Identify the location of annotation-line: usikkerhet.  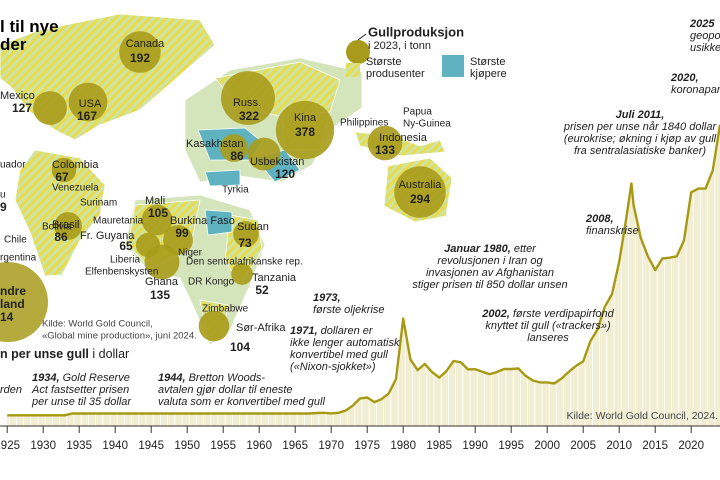
(705, 48).